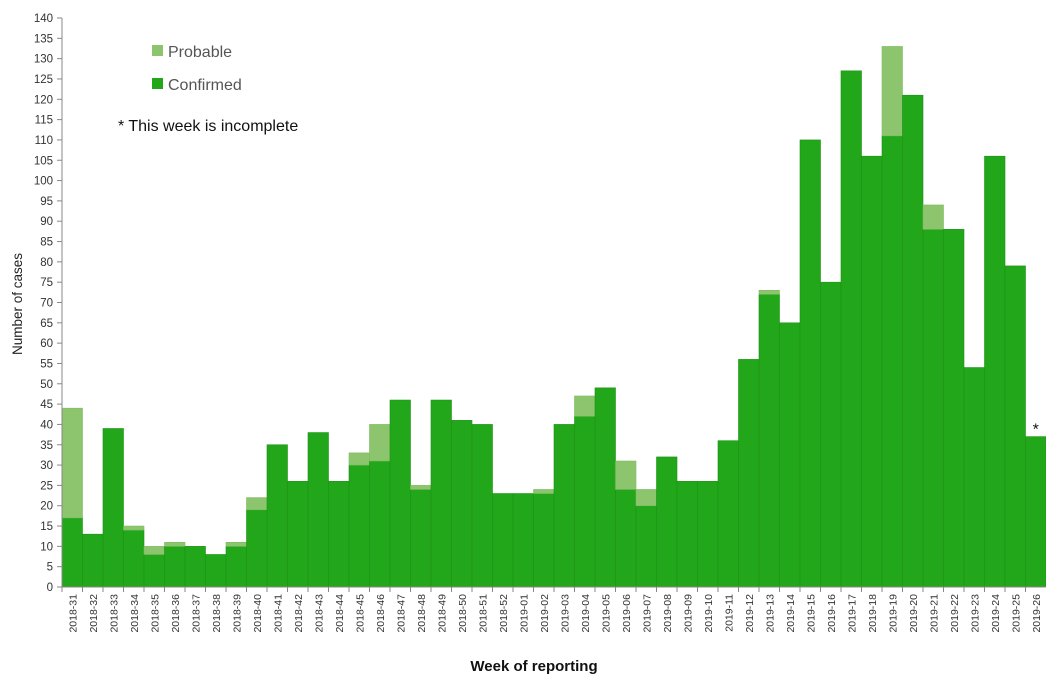 The width and height of the screenshot is (1046, 674). Describe the element at coordinates (46, 446) in the screenshot. I see `y-tick-label: 35` at that location.